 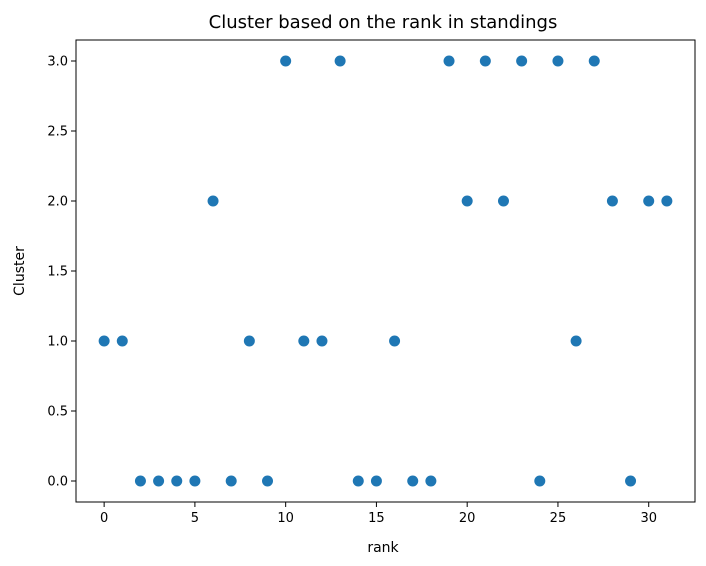 I want to click on x-tick-label: 30, so click(x=648, y=518).